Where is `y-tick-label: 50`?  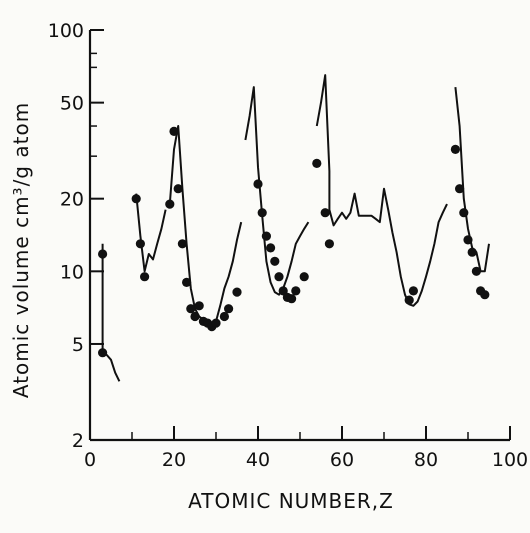
y-tick-label: 50 is located at coordinates (72, 104).